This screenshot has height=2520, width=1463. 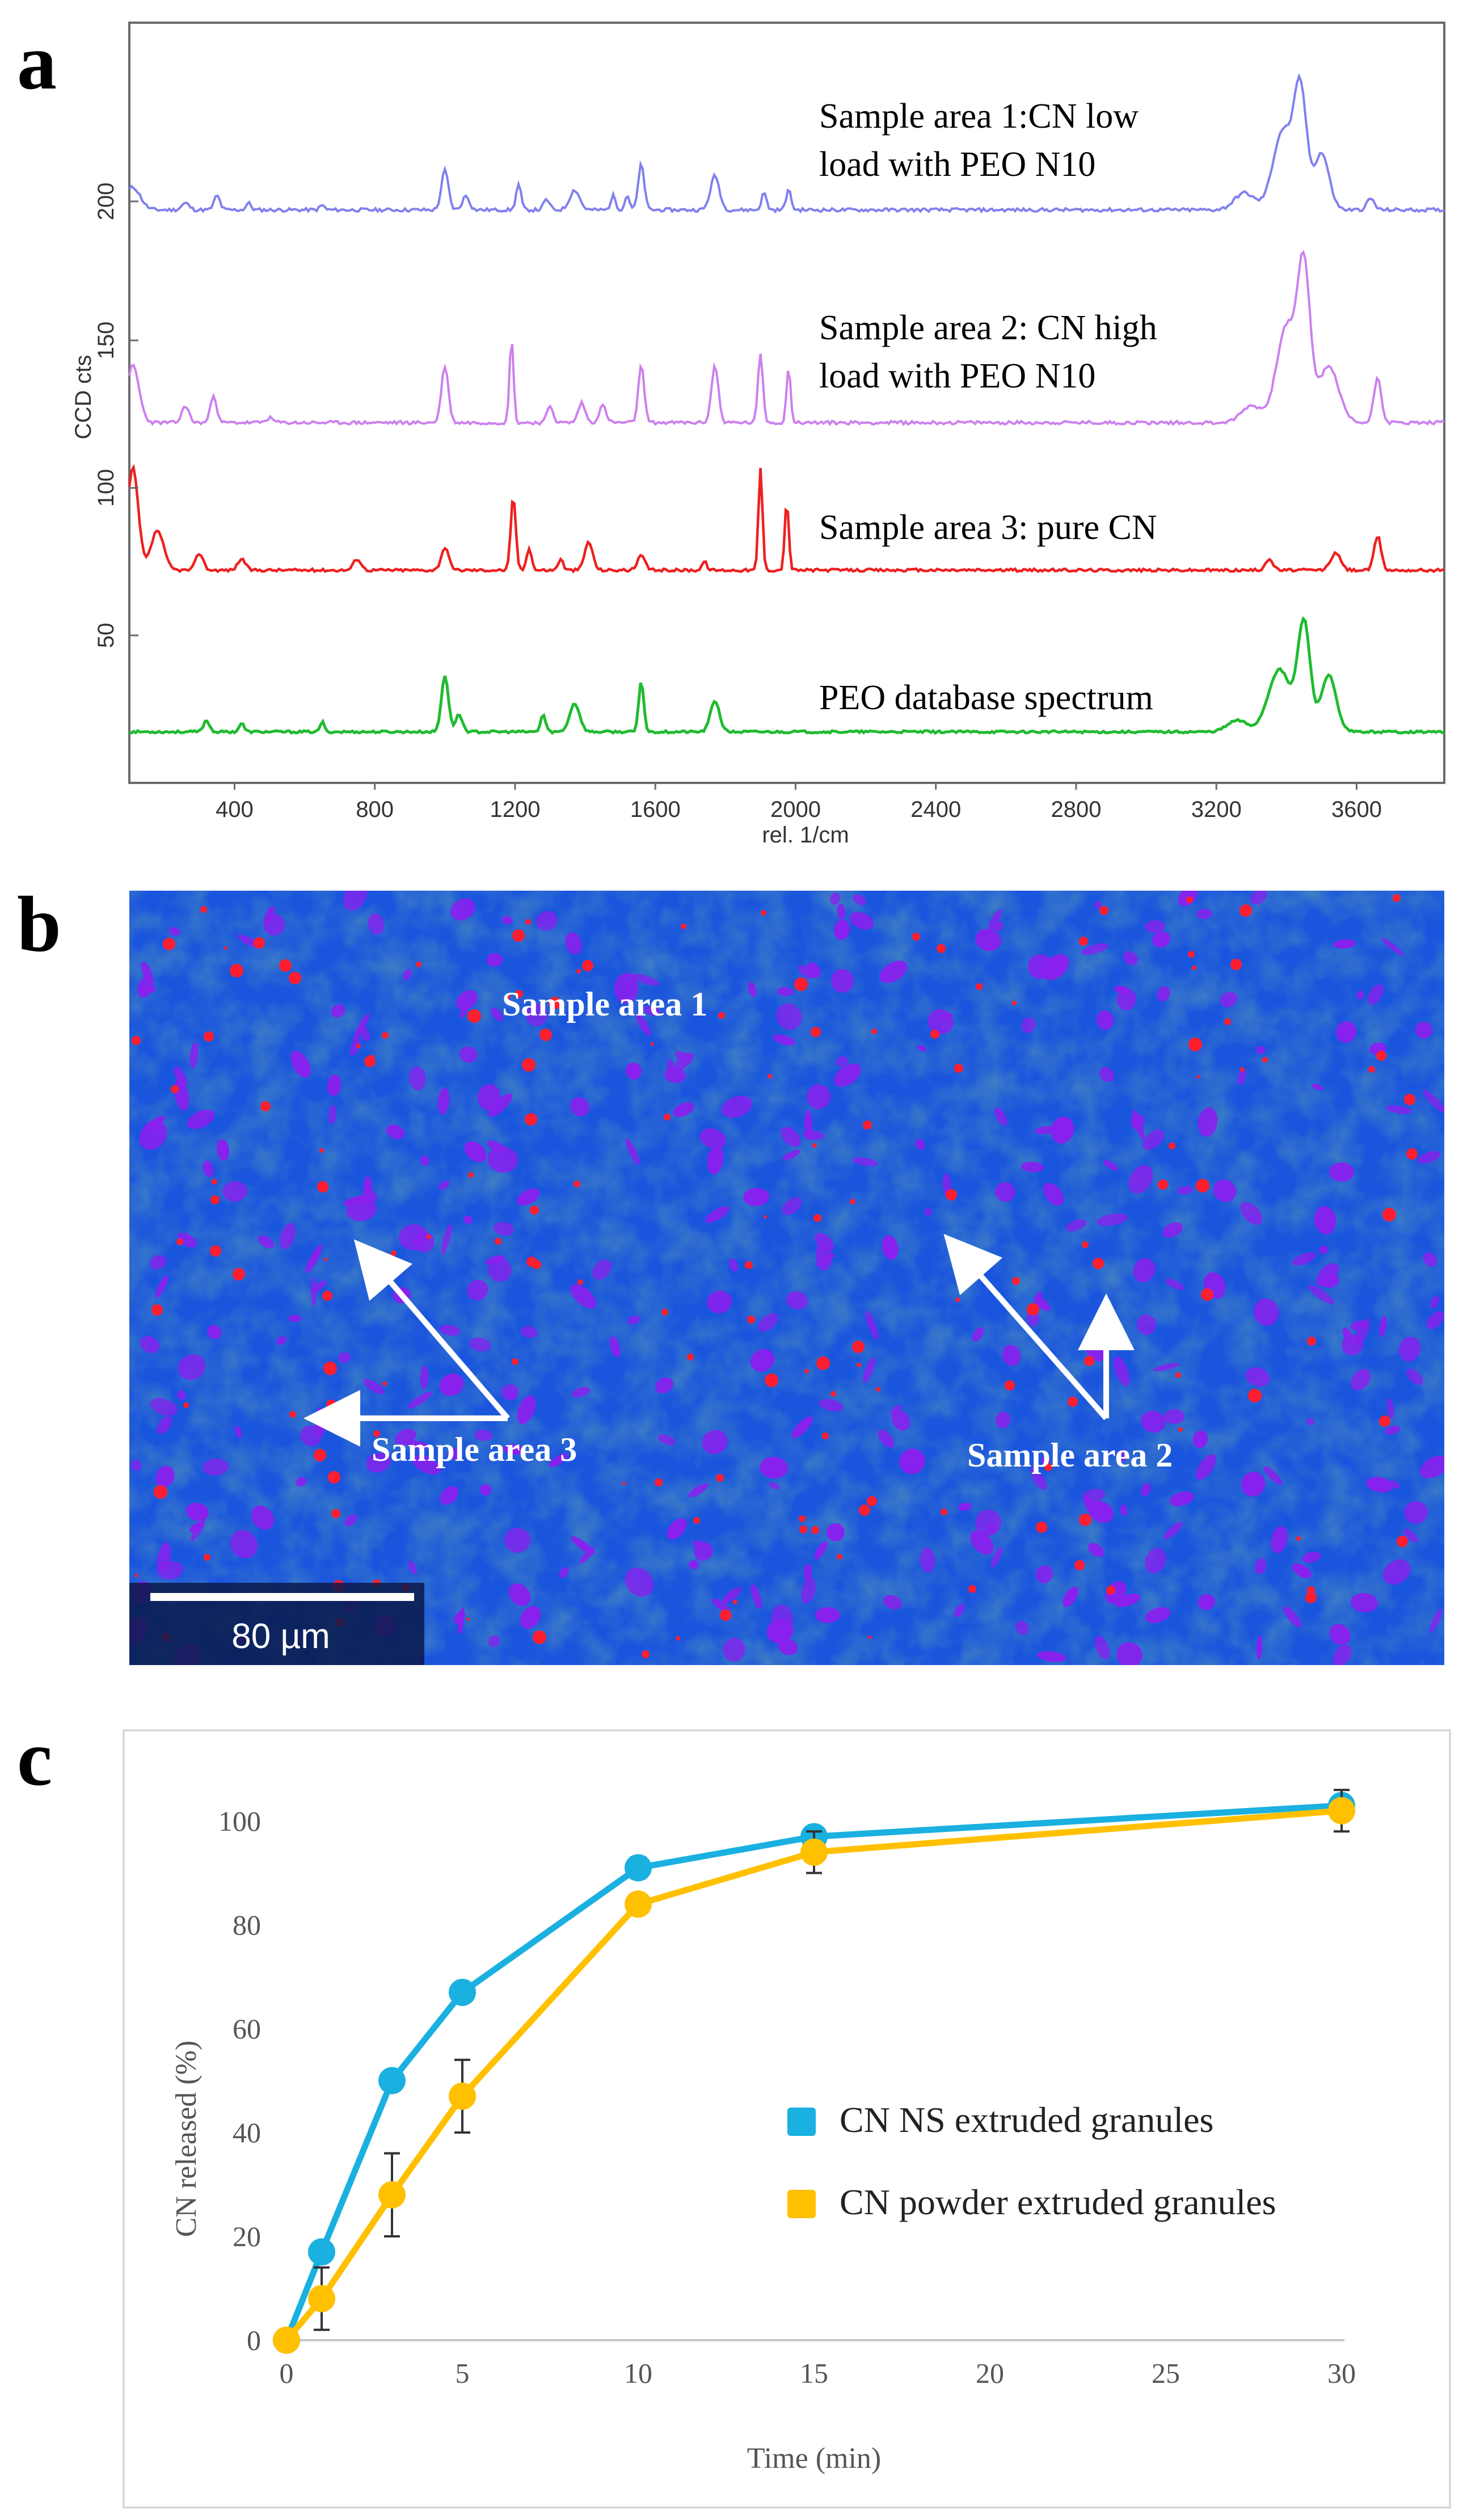 What do you see at coordinates (107, 635) in the screenshot?
I see `spectra-y-tick: 50` at bounding box center [107, 635].